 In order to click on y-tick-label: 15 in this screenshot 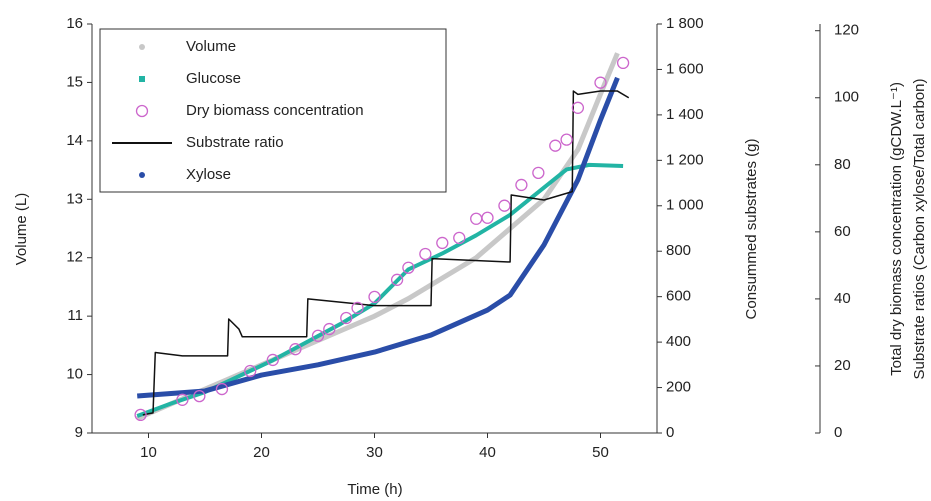, I will do `click(74, 81)`.